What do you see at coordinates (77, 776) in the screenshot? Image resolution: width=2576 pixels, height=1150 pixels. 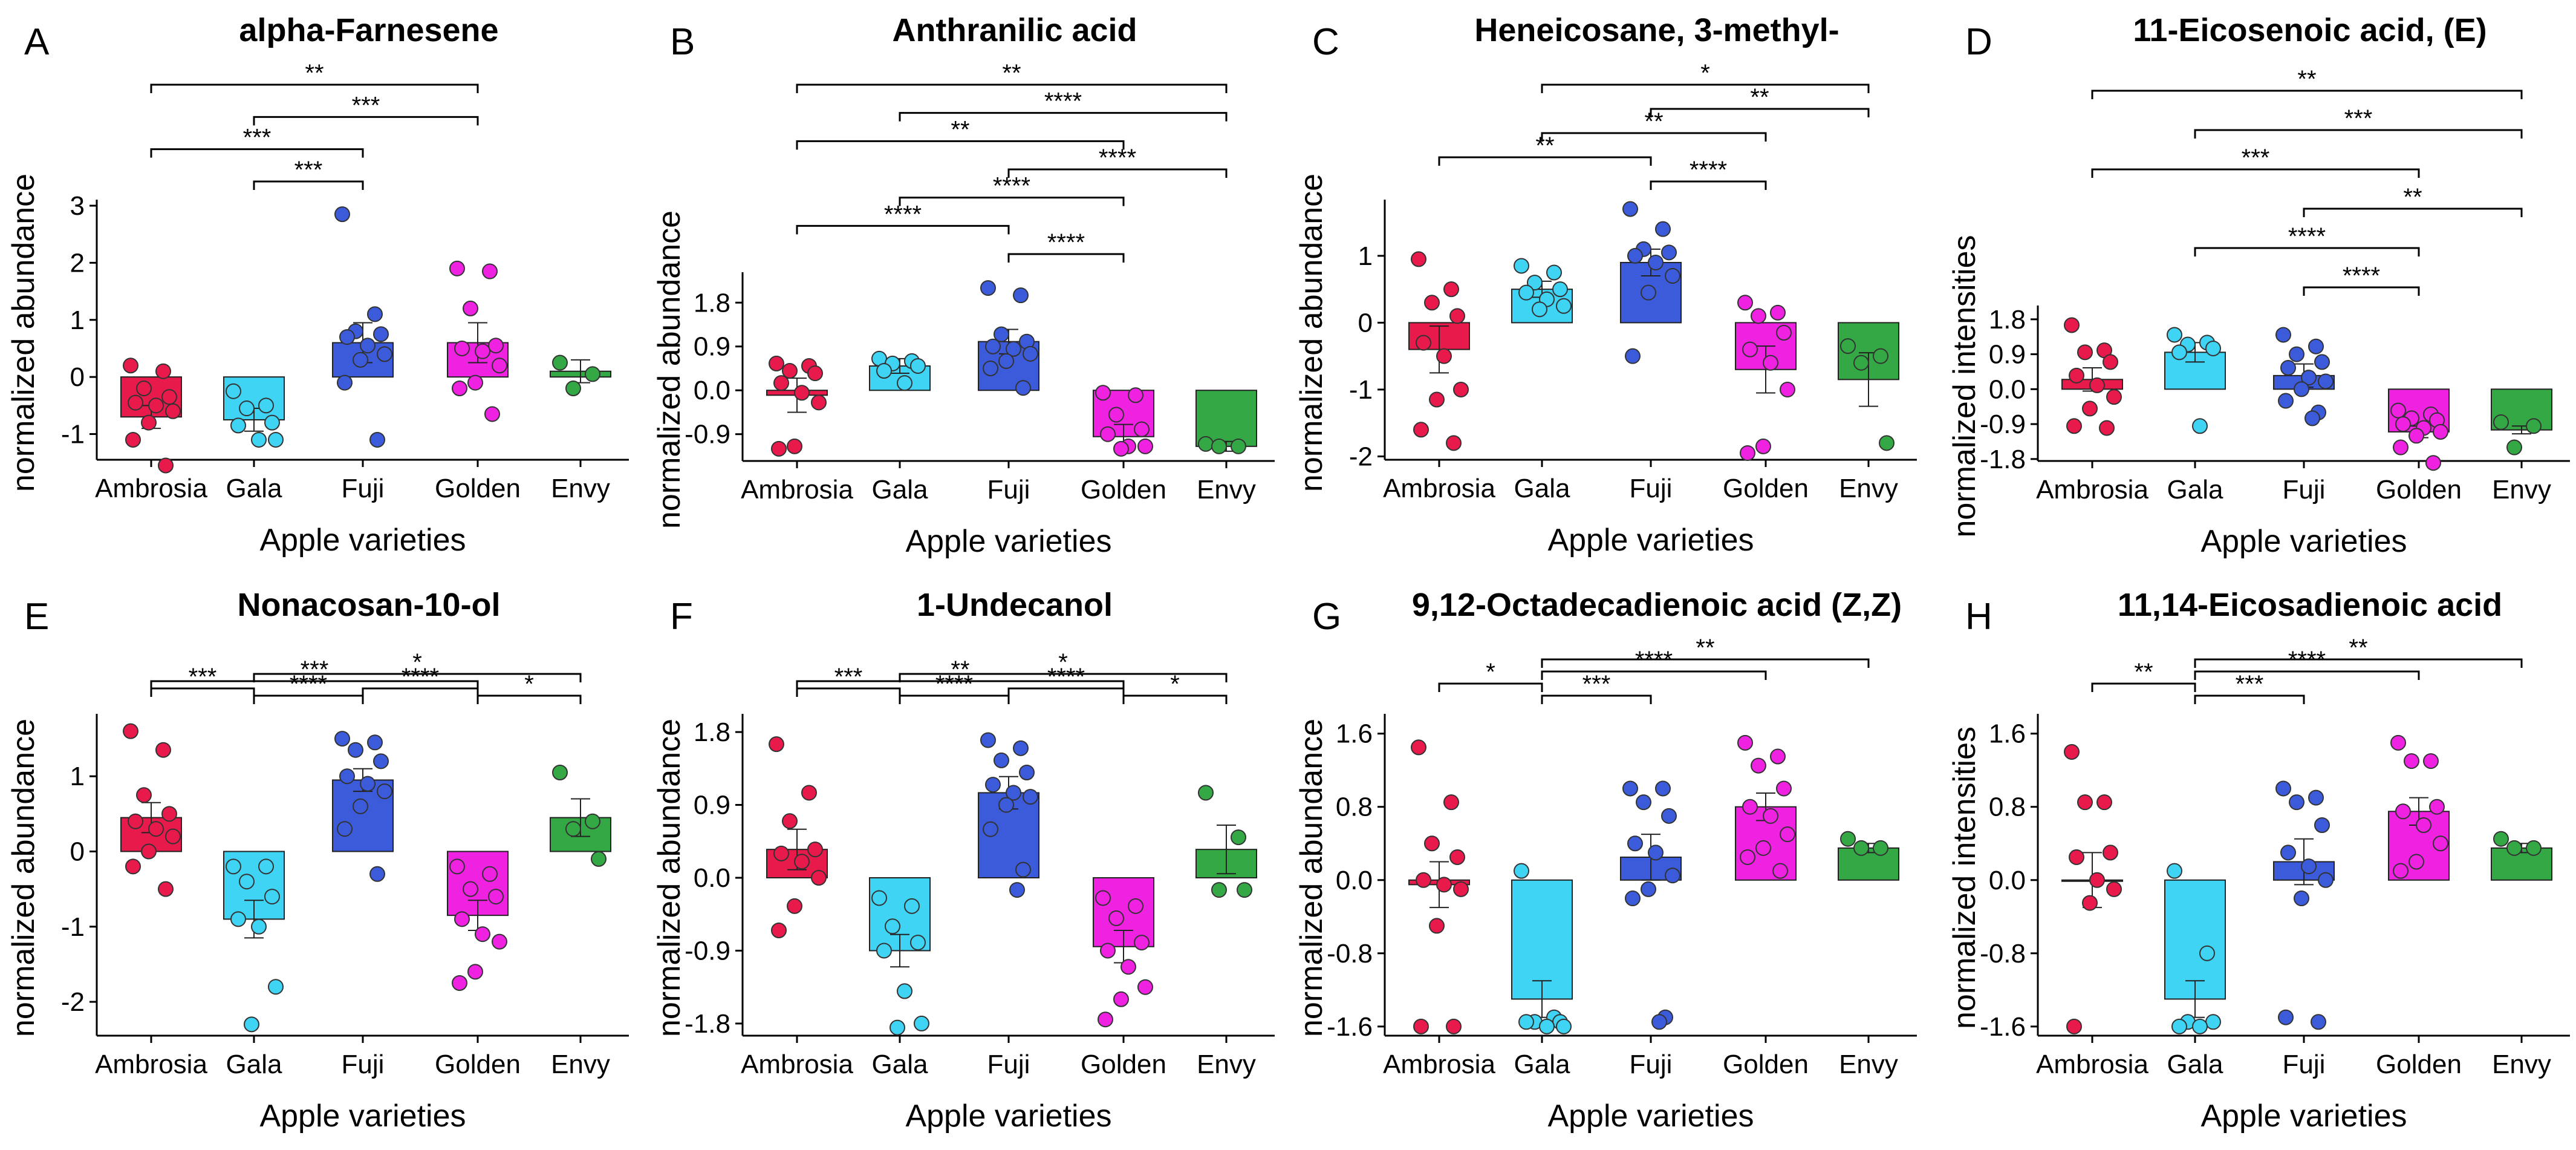 I see `y-tick-label: 1` at bounding box center [77, 776].